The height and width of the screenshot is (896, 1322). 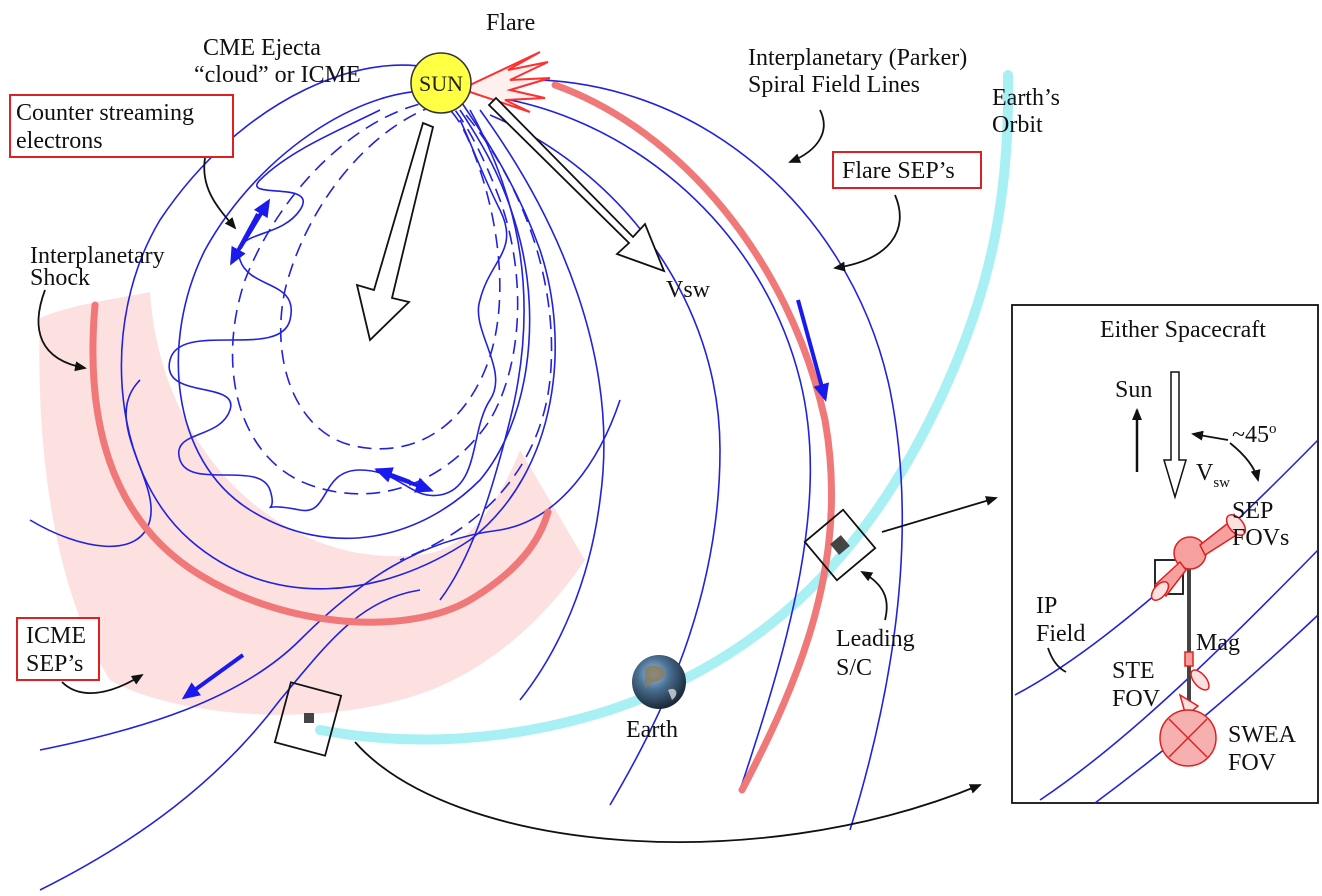 What do you see at coordinates (1218, 643) in the screenshot?
I see `inset-mag-label: Mag` at bounding box center [1218, 643].